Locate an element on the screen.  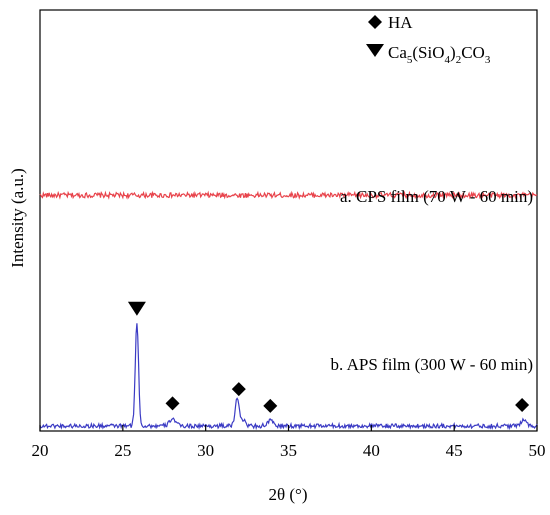
formula-subscript: 5 is located at coordinates (410, 60).